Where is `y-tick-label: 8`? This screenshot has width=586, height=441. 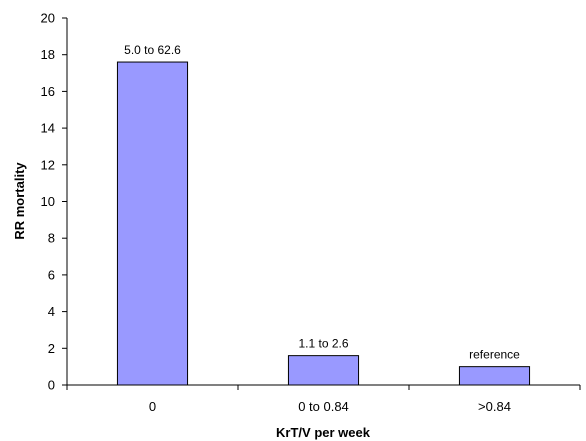
y-tick-label: 8 is located at coordinates (51, 238).